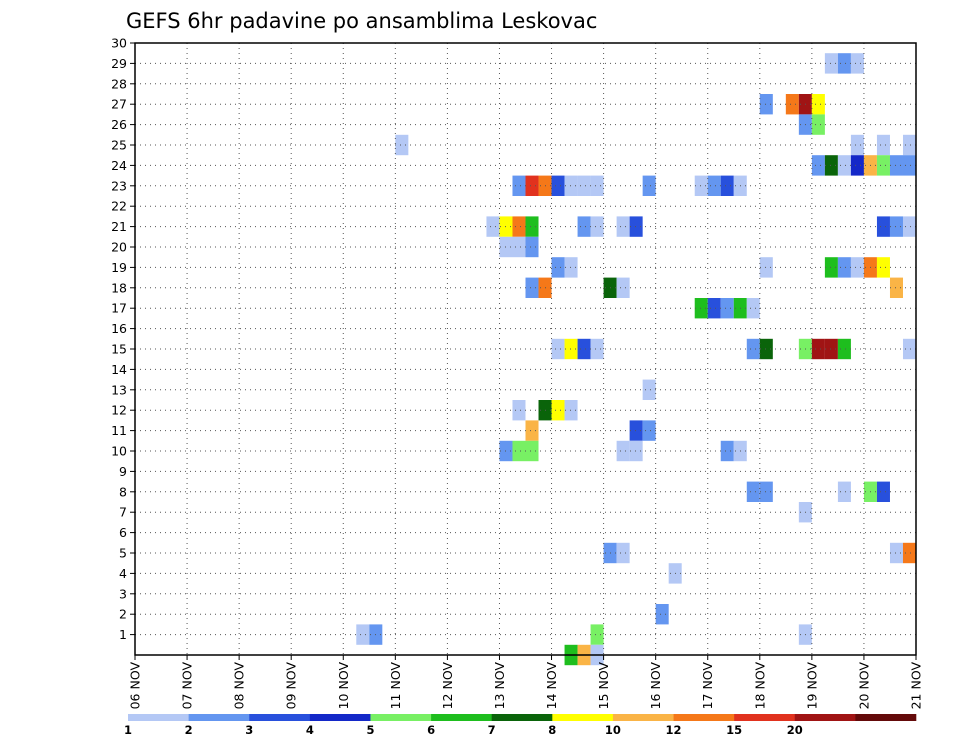  Describe the element at coordinates (707, 686) in the screenshot. I see `x-tick-label: 17 NOV` at that location.